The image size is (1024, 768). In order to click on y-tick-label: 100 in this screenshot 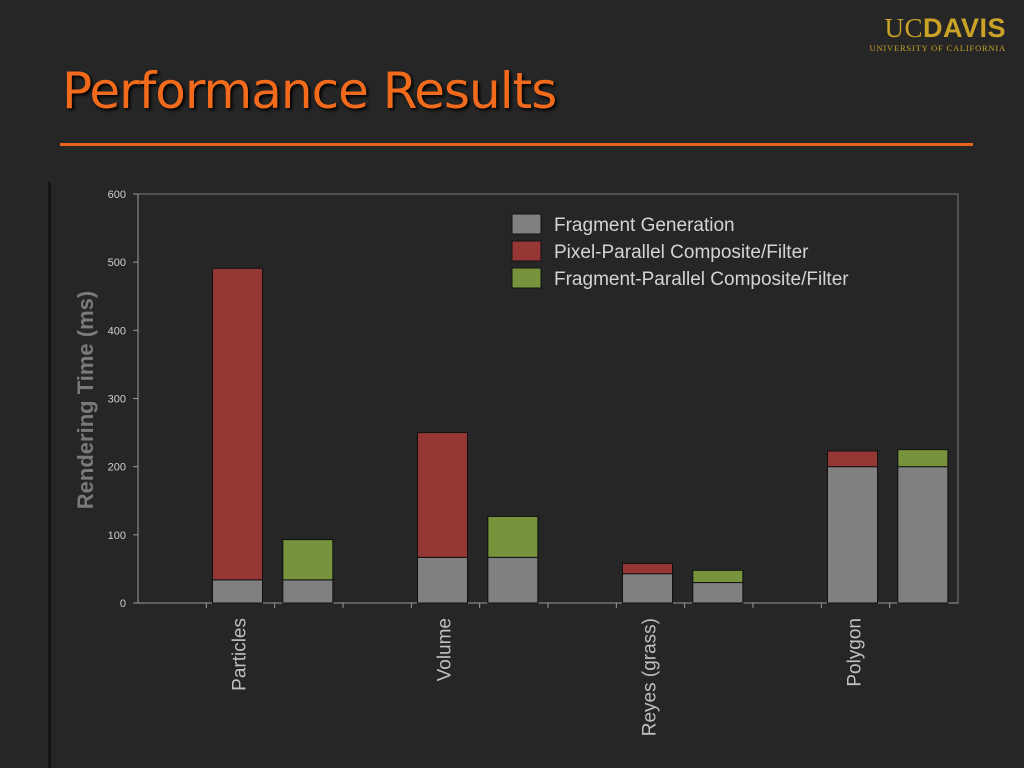, I will do `click(117, 536)`.